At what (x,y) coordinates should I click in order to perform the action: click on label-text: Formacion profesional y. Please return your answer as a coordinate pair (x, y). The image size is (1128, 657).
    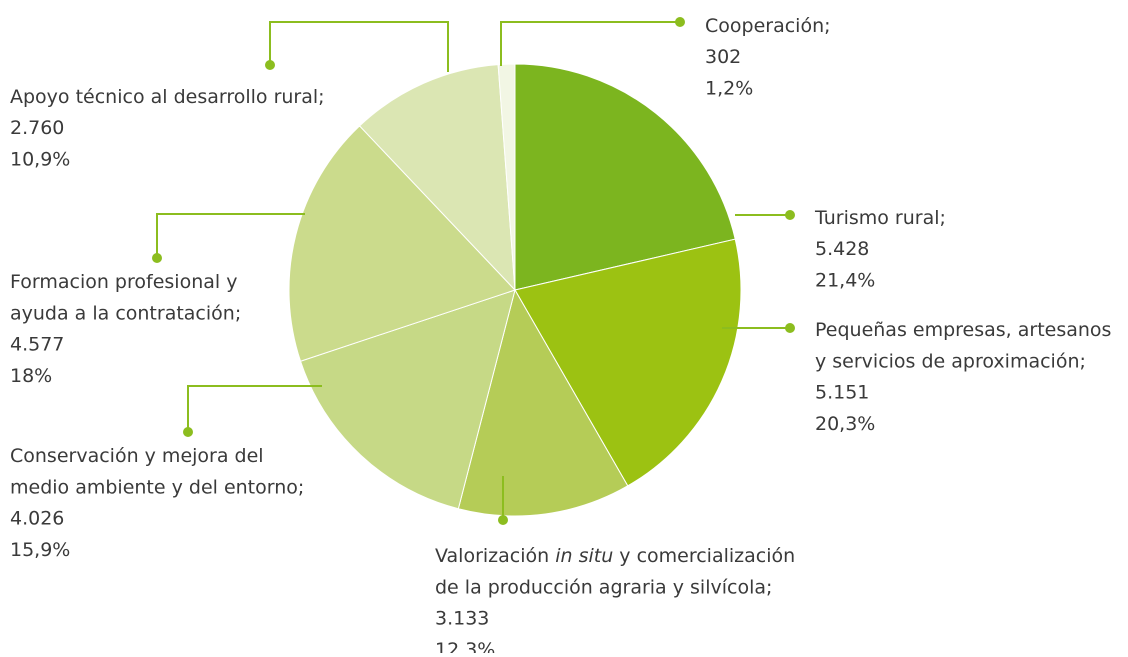
    Looking at the image, I should click on (123, 282).